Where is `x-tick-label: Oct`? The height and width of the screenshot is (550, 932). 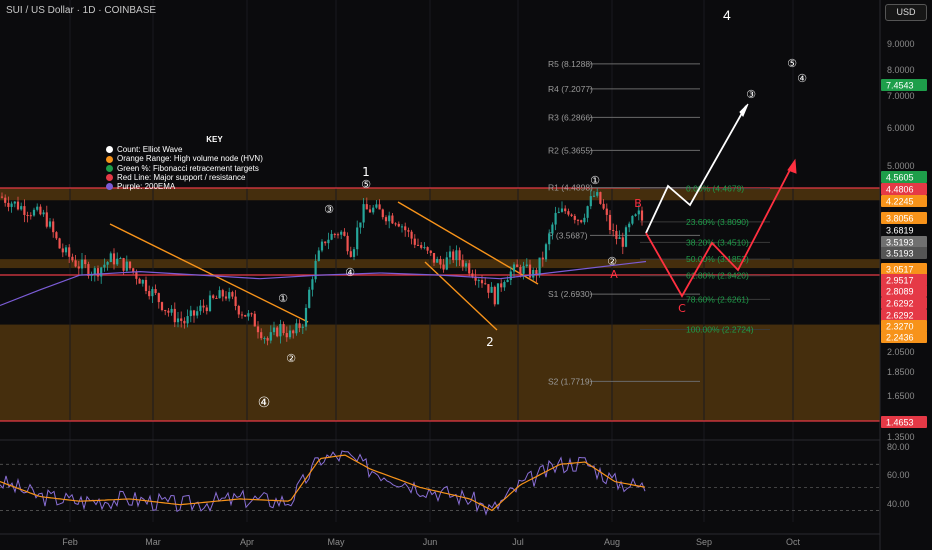
x-tick-label: Oct is located at coordinates (793, 542).